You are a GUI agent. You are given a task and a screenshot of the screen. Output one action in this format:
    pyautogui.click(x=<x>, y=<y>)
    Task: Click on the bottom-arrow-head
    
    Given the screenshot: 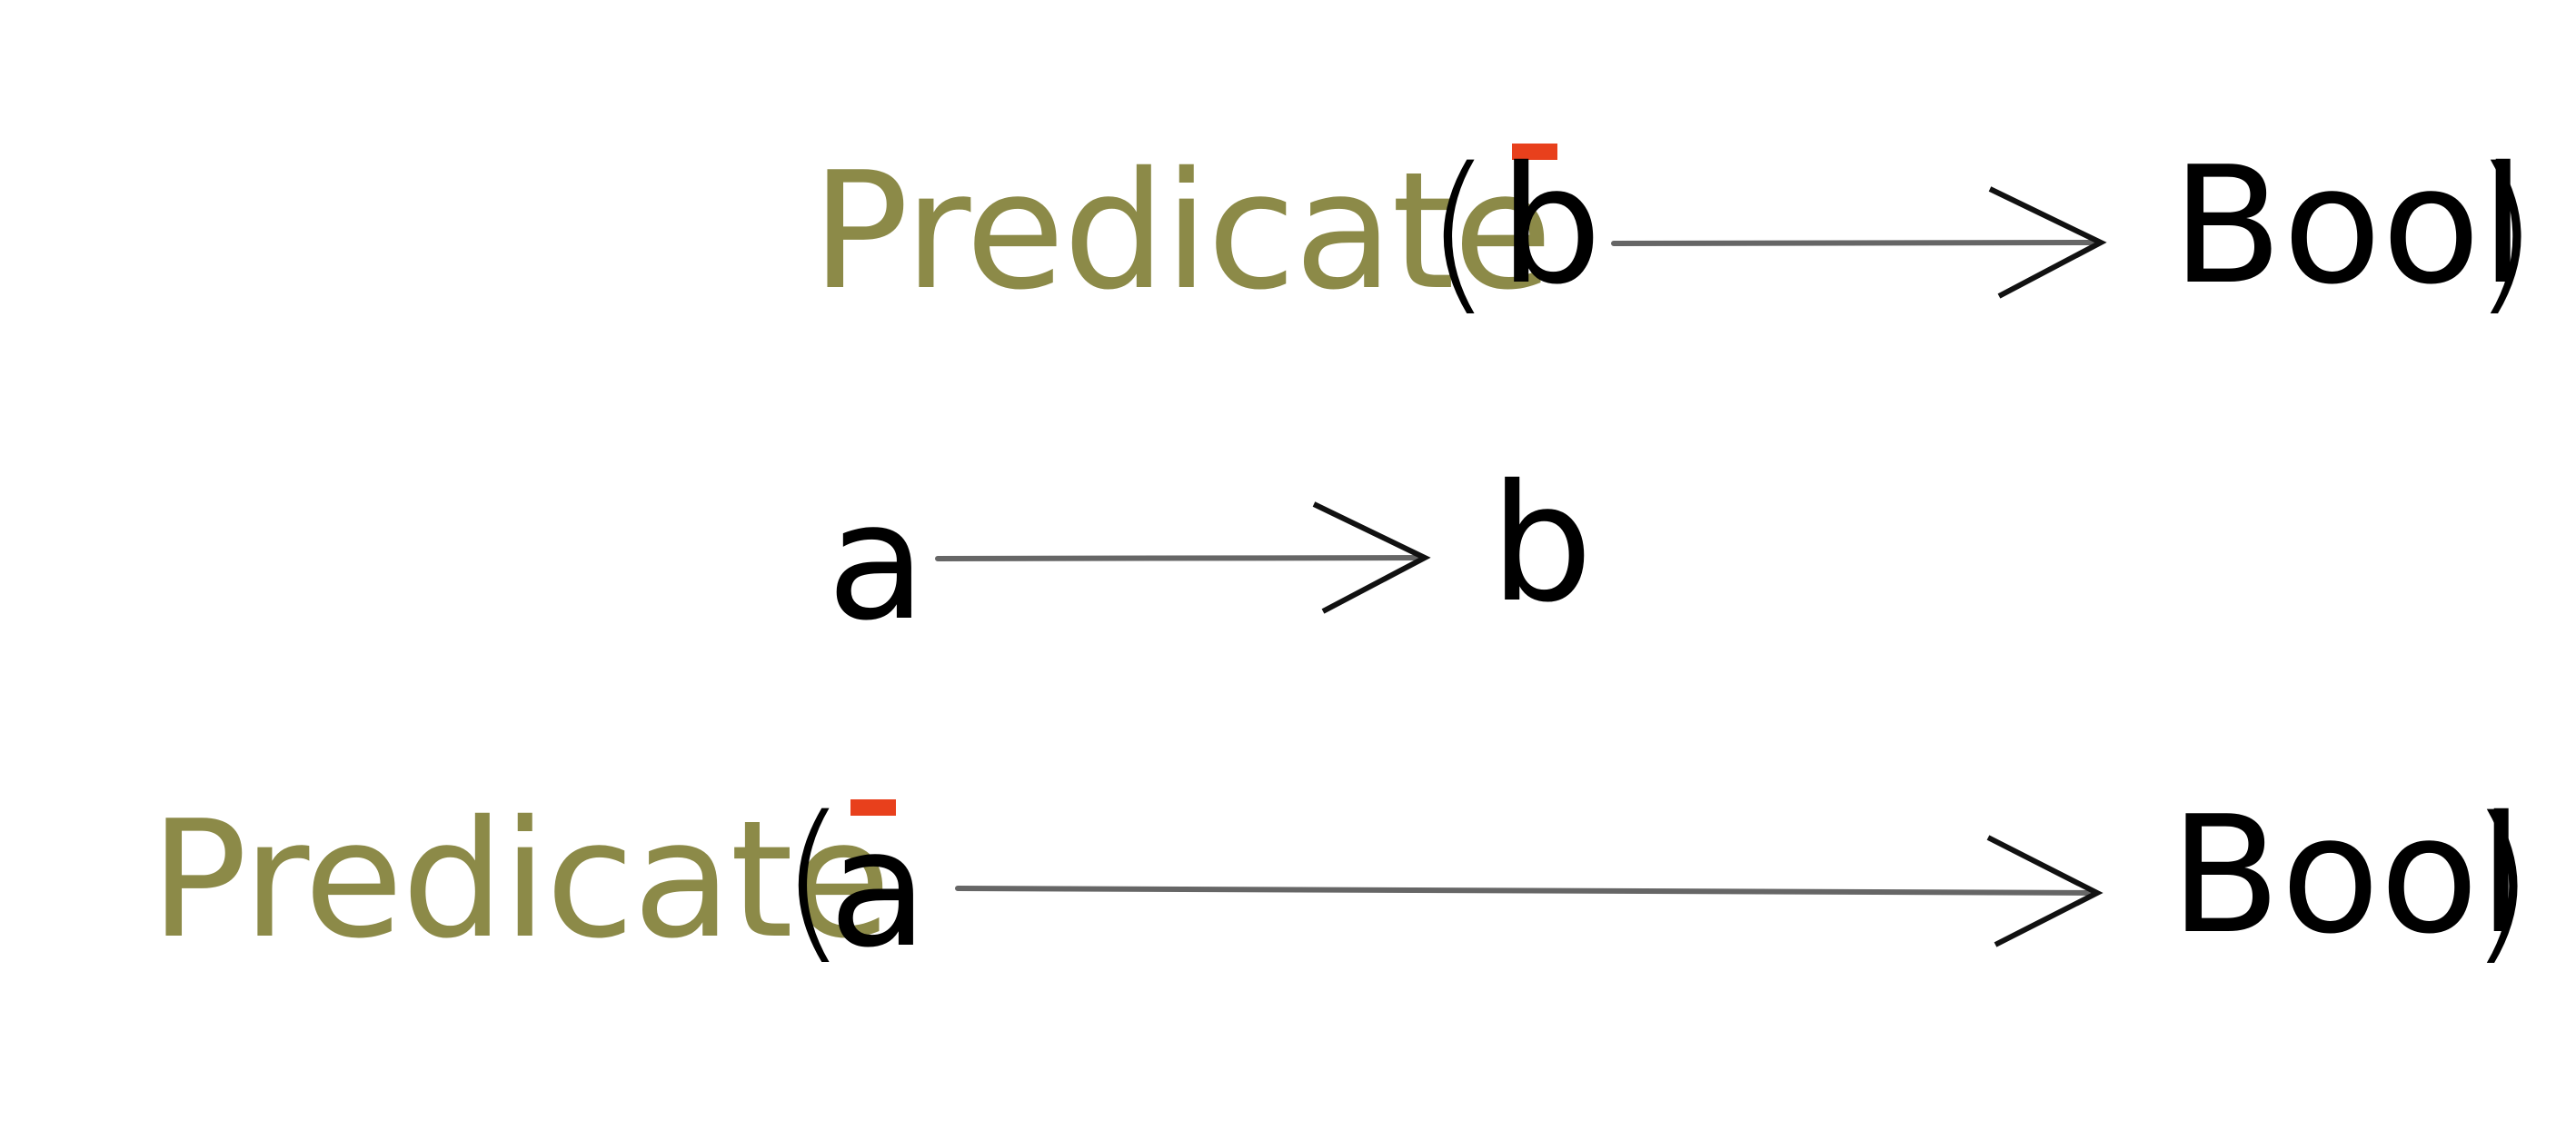 What is the action you would take?
    pyautogui.click(x=2045, y=891)
    